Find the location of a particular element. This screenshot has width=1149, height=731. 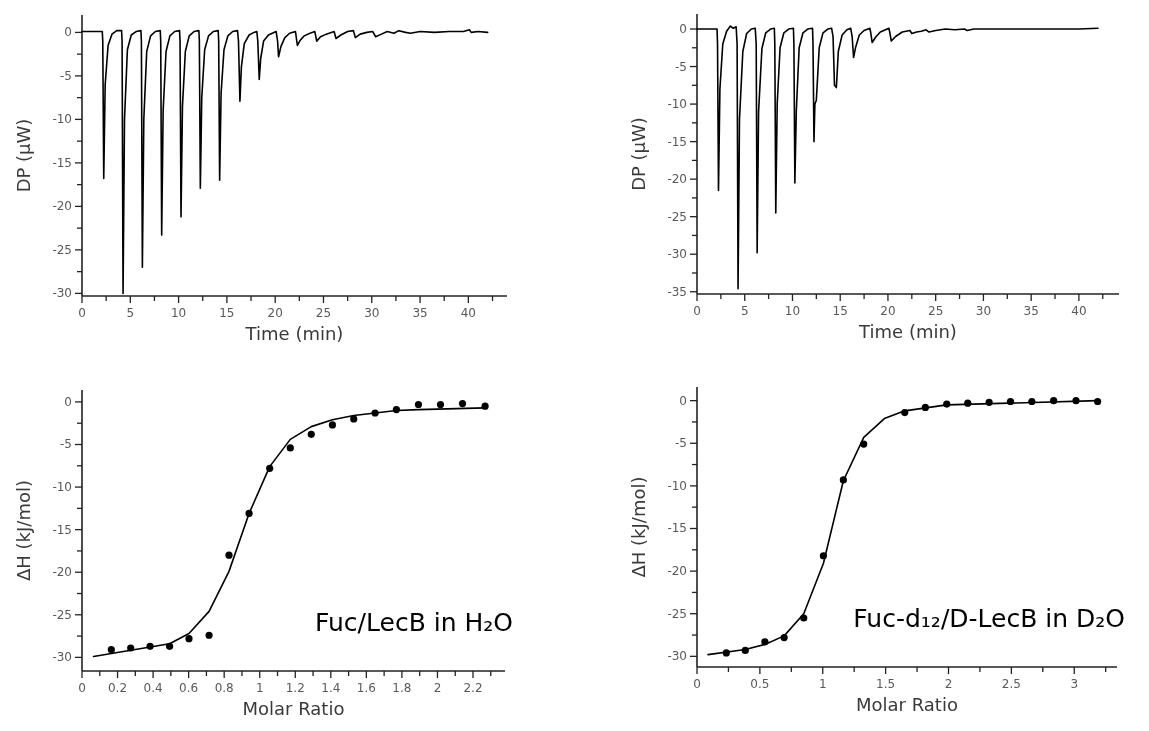

x-tick-label: 1.4 is located at coordinates (331, 688).